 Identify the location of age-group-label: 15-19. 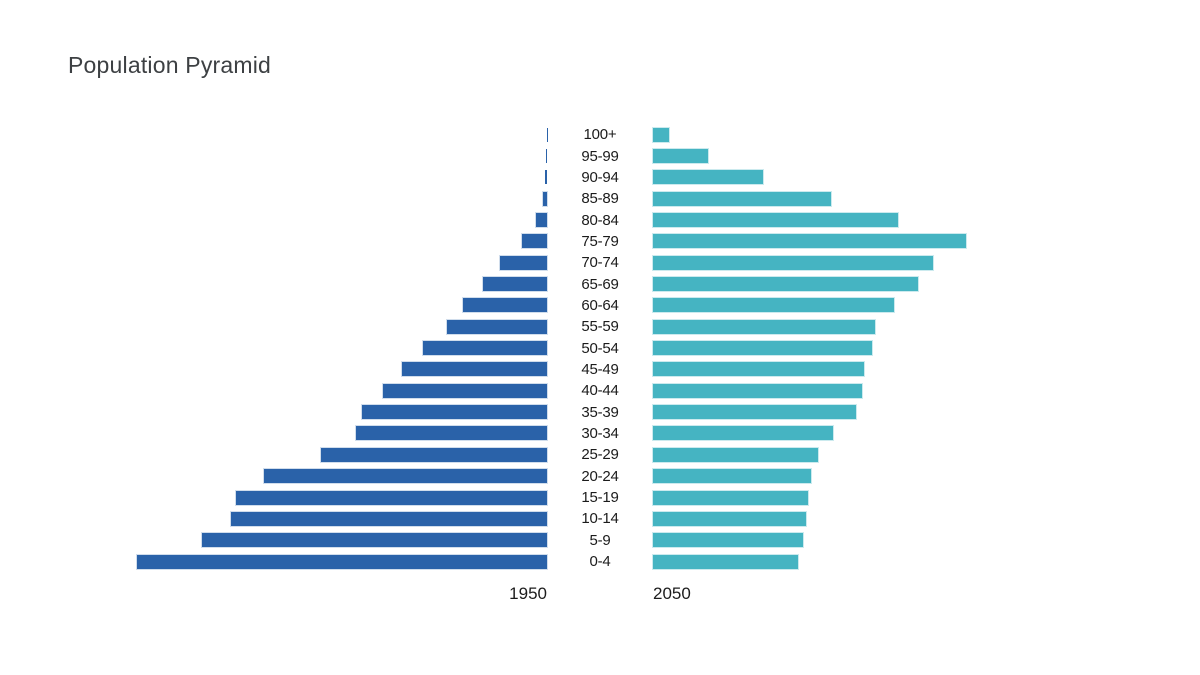
(600, 498).